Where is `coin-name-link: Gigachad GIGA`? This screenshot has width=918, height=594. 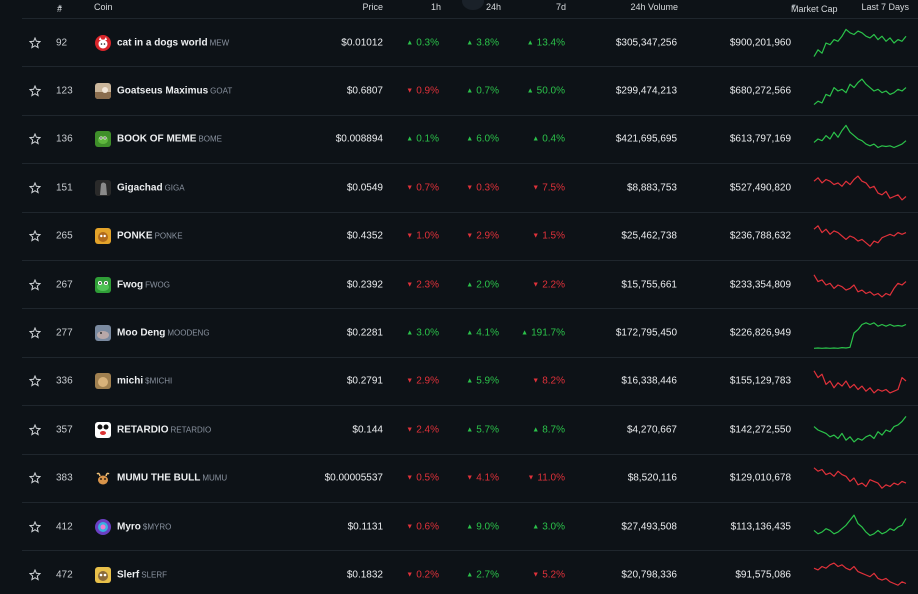
coin-name-link: Gigachad GIGA is located at coordinates (151, 187).